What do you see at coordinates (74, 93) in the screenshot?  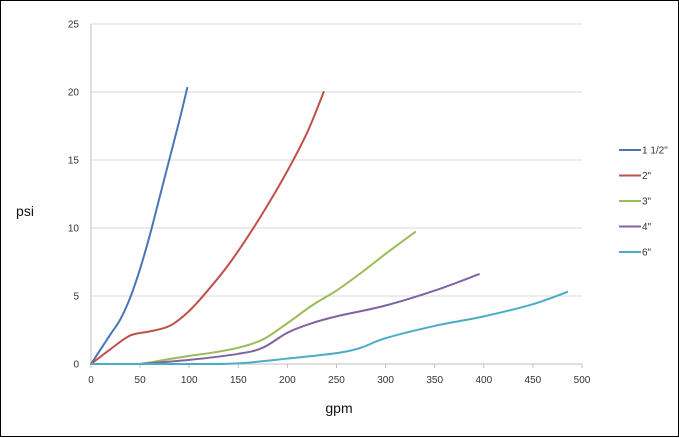 I see `y-tick-label: 20` at bounding box center [74, 93].